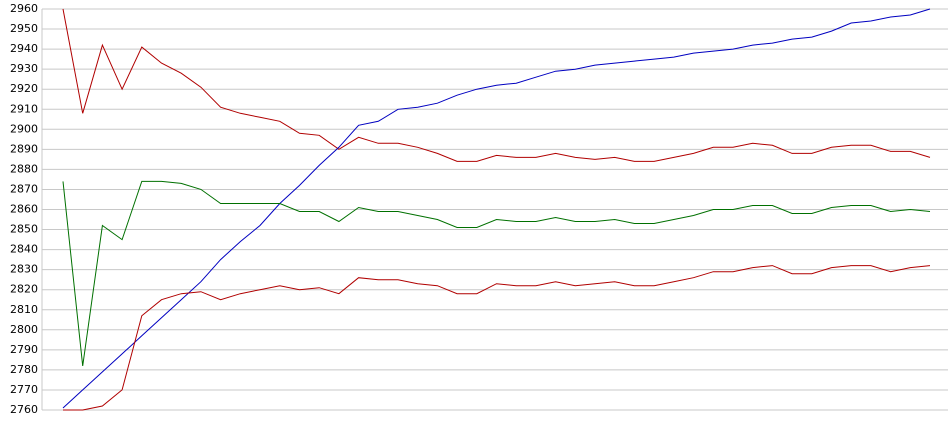 This screenshot has height=435, width=950. Describe the element at coordinates (24, 148) in the screenshot. I see `y-tick-label: 2890` at that location.